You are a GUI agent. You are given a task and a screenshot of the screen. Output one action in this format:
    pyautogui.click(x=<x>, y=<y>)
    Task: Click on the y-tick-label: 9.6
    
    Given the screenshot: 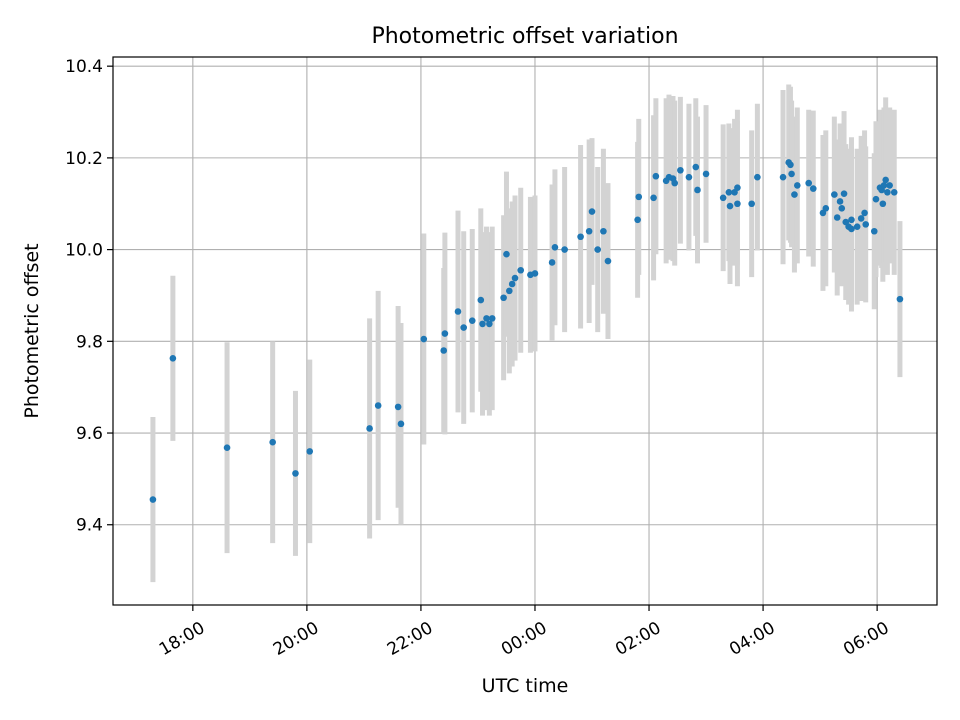 What is the action you would take?
    pyautogui.click(x=89, y=434)
    